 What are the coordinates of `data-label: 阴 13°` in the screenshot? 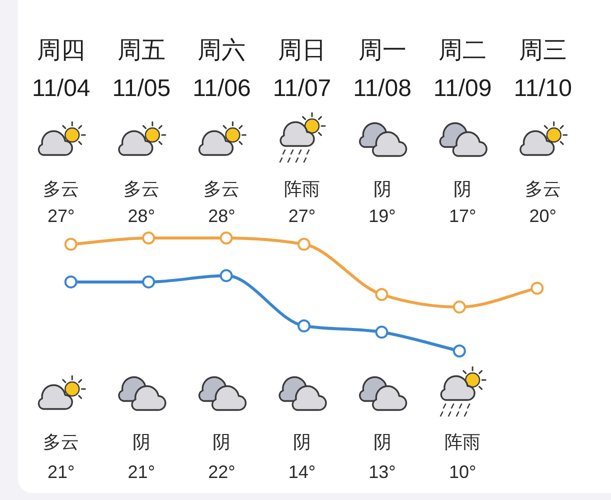 It's located at (382, 457).